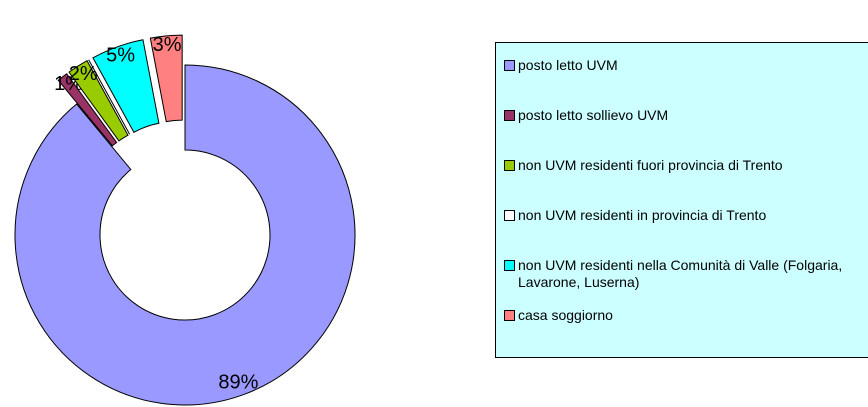  Describe the element at coordinates (167, 45) in the screenshot. I see `data-label: 3%` at that location.